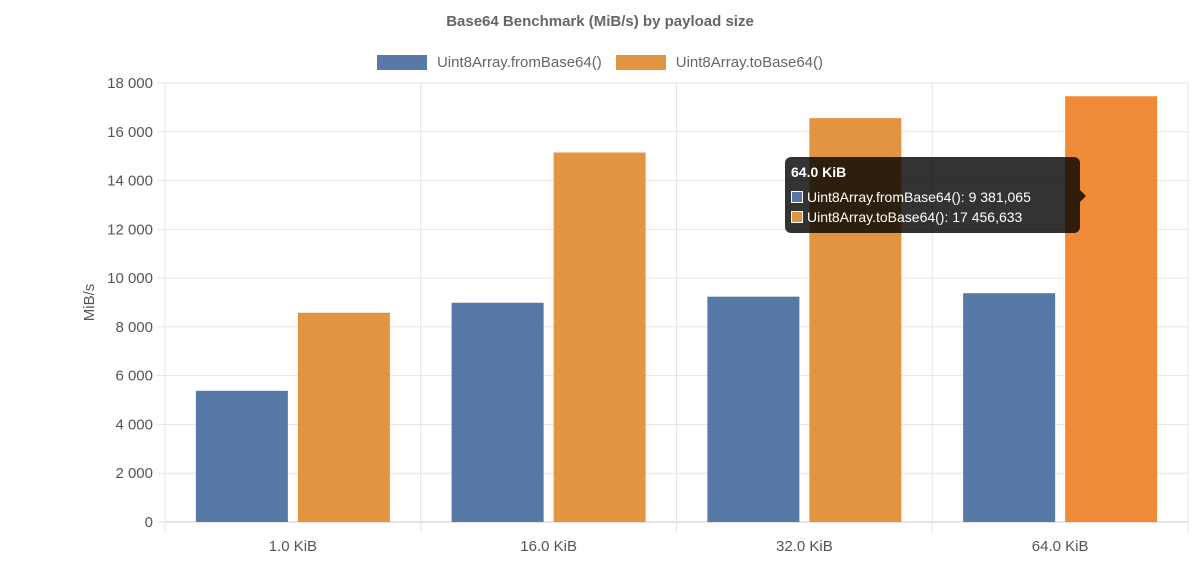 This screenshot has width=1200, height=587. What do you see at coordinates (130, 132) in the screenshot?
I see `y-tick-label: 16 000` at bounding box center [130, 132].